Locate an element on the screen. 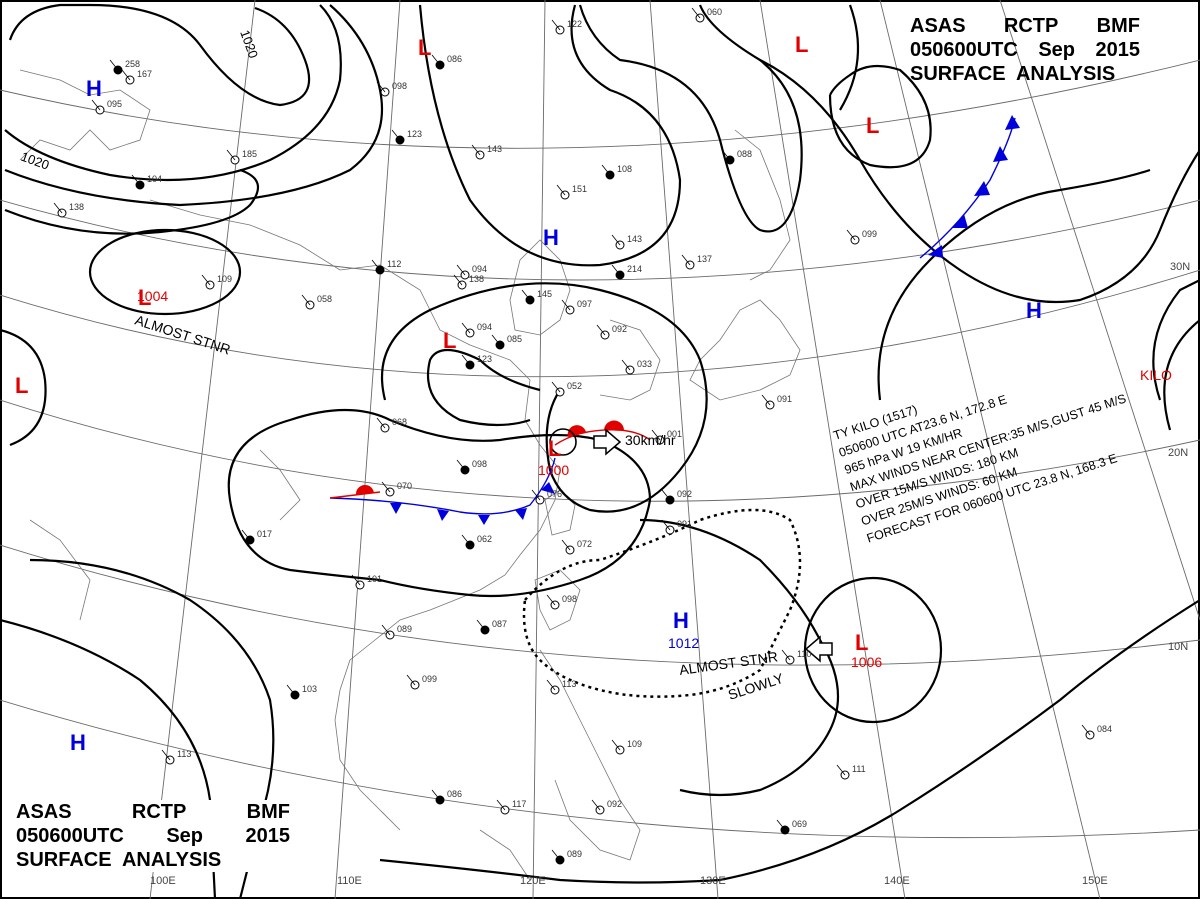 The width and height of the screenshot is (1200, 899). station-pressure-value: 110 is located at coordinates (804, 654).